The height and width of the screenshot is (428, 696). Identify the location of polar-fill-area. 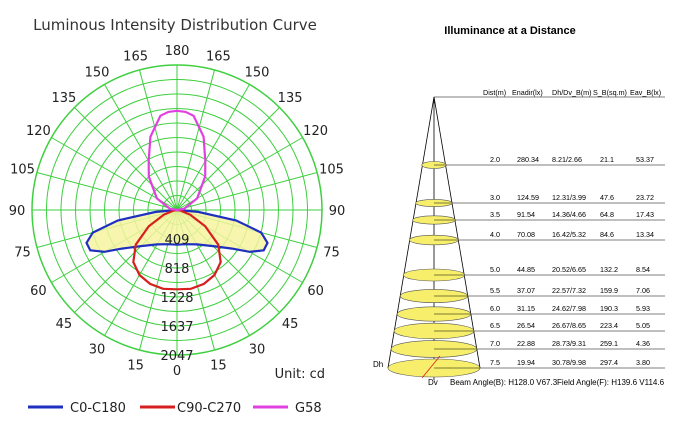
(177, 231).